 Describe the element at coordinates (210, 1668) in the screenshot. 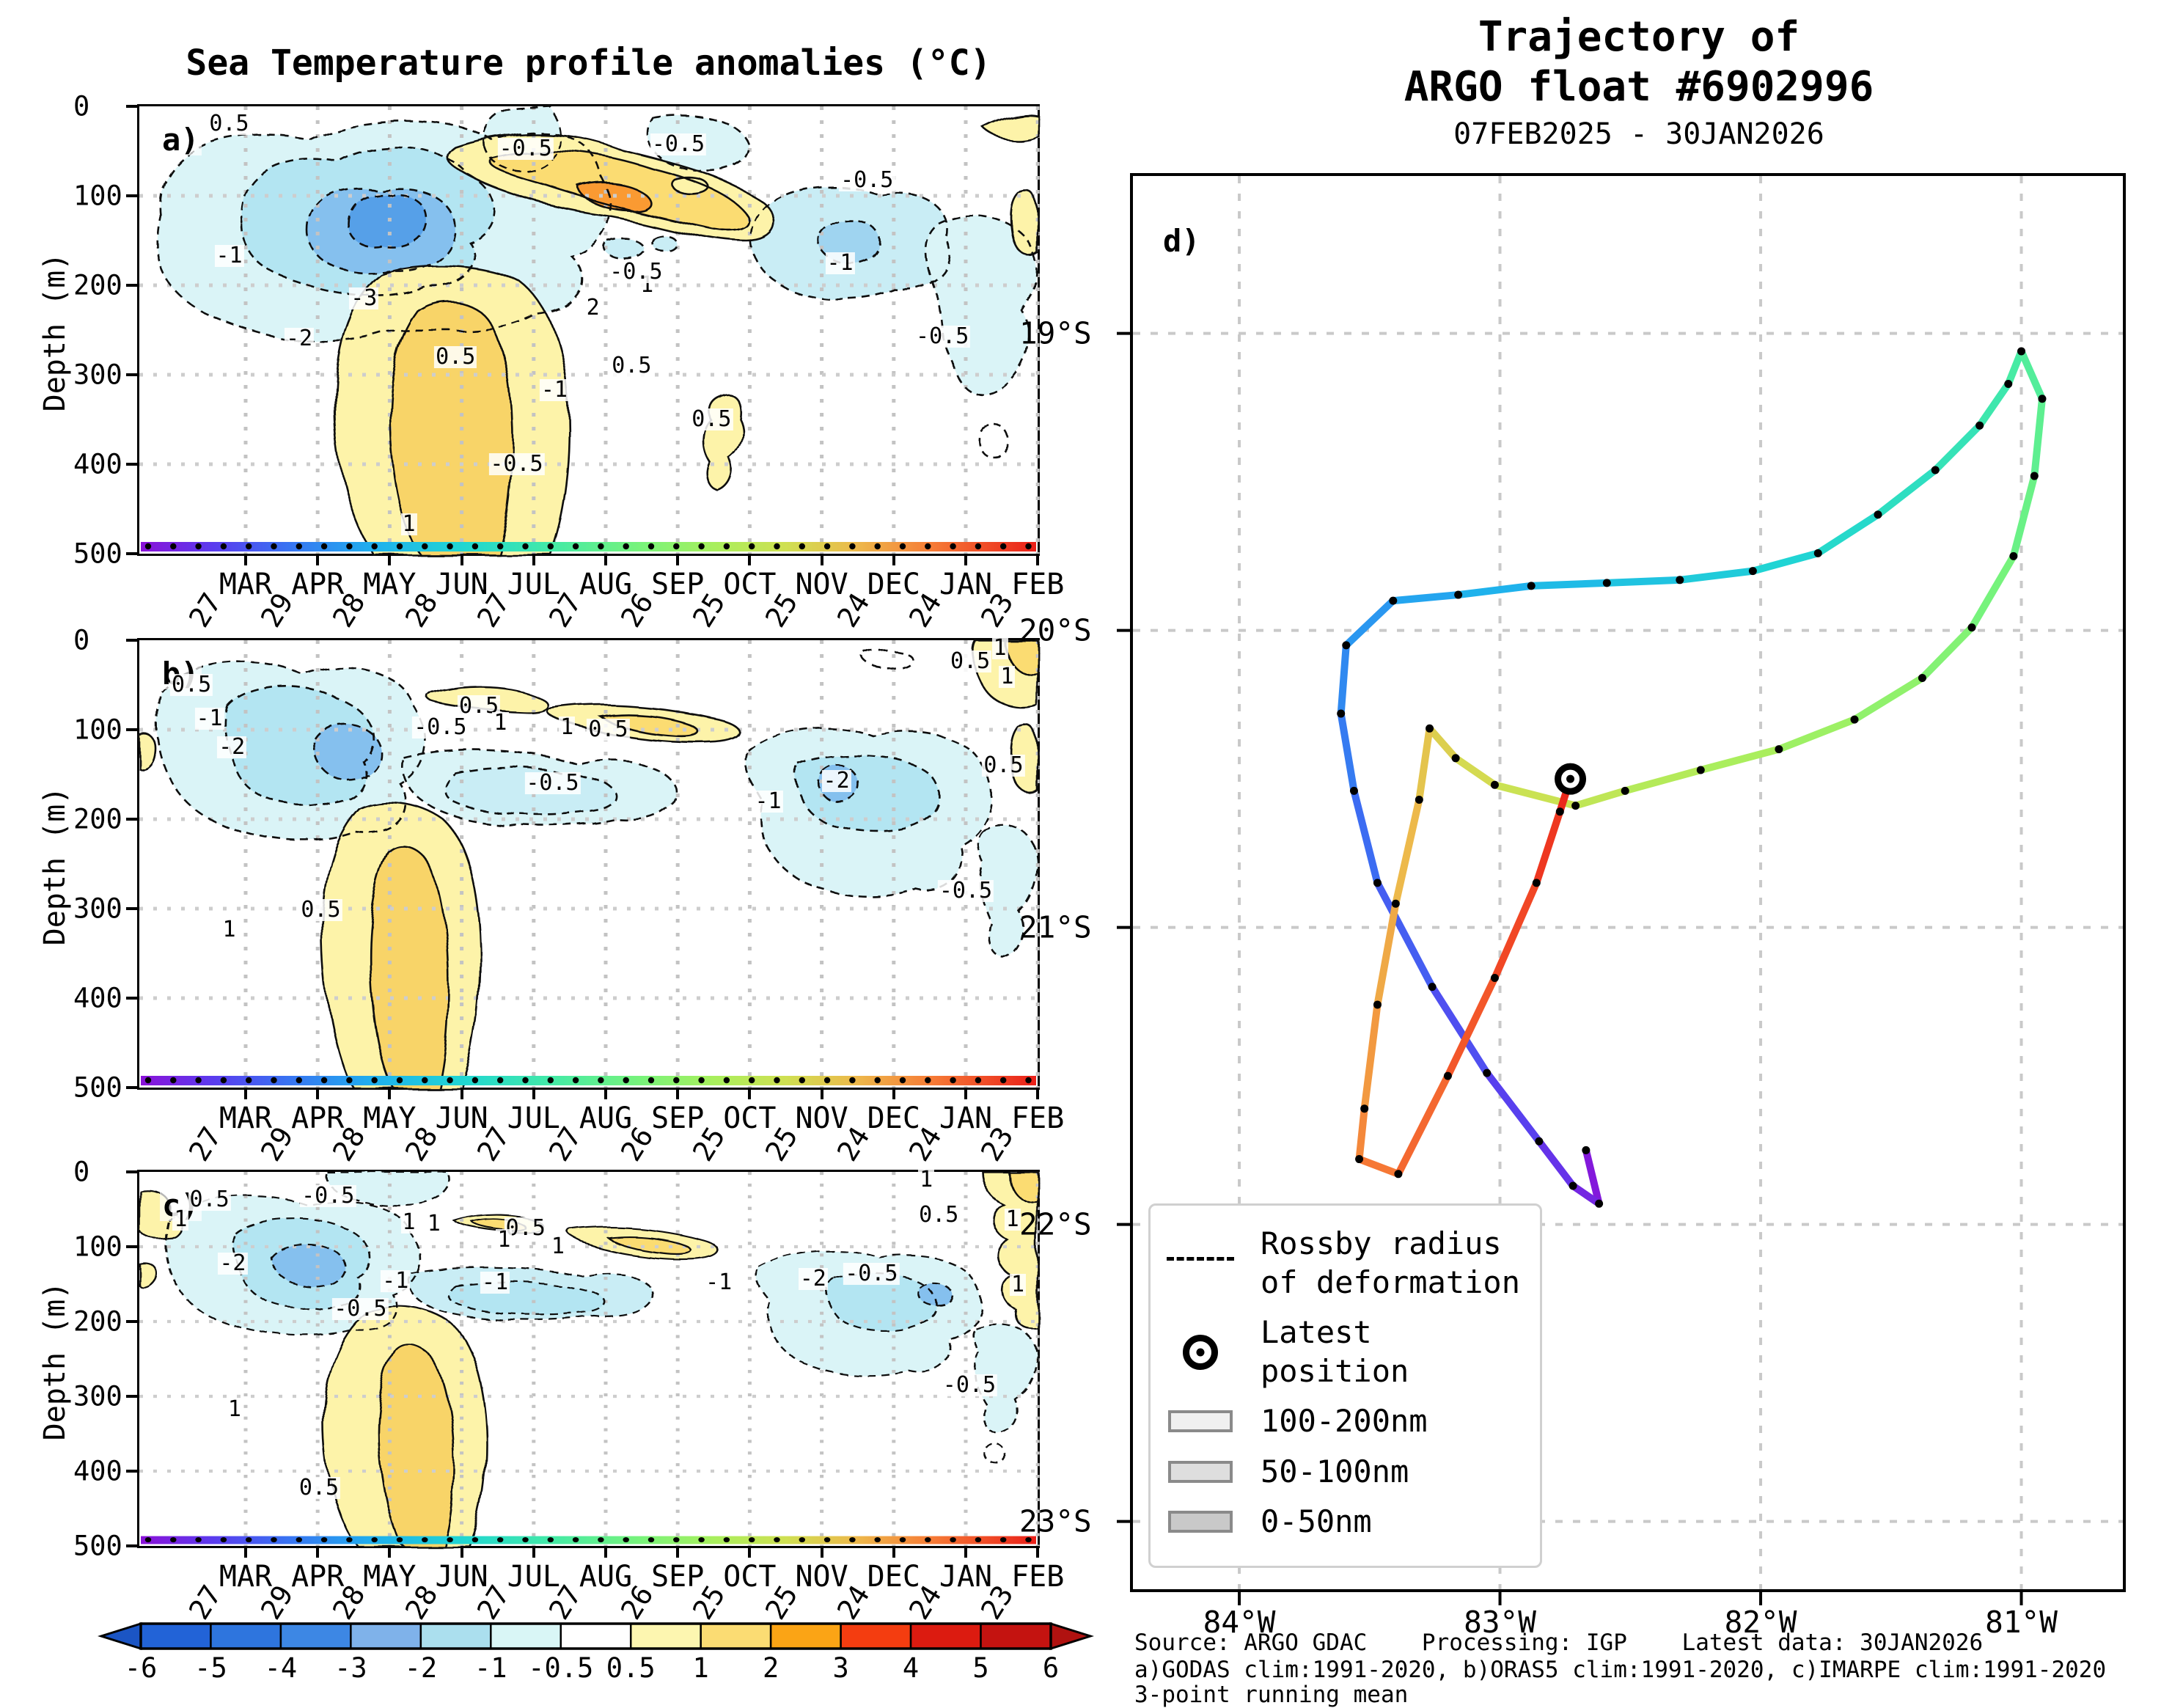

I see `colorbar-tick-label: -5` at that location.